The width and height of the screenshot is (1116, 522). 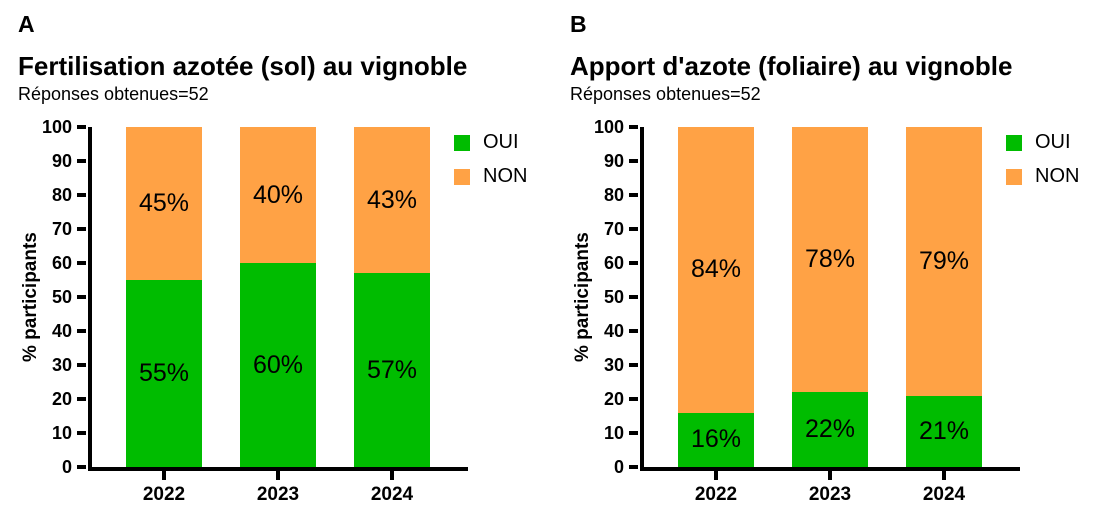 What do you see at coordinates (243, 66) in the screenshot?
I see `panel-a-title: Fertilisation azotée (sol) au vignoble` at bounding box center [243, 66].